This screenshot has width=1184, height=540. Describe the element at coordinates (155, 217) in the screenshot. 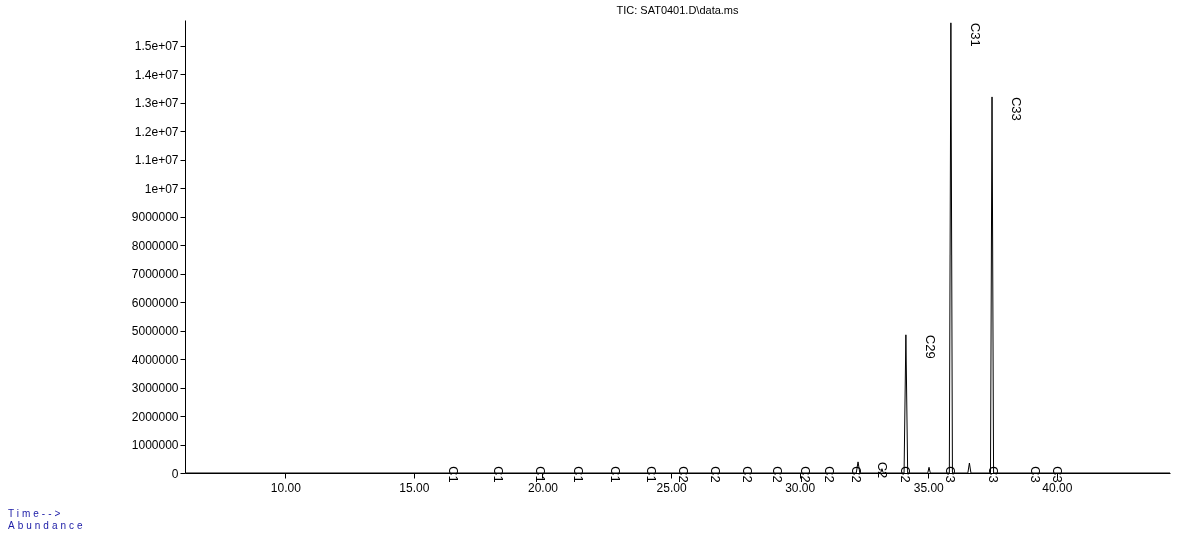

I see `y-tick-label: 9000000` at that location.